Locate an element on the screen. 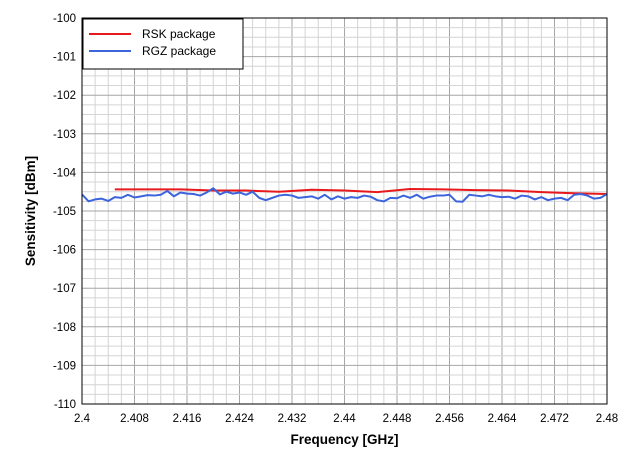  legend-label-rsk: RSK package is located at coordinates (179, 34).